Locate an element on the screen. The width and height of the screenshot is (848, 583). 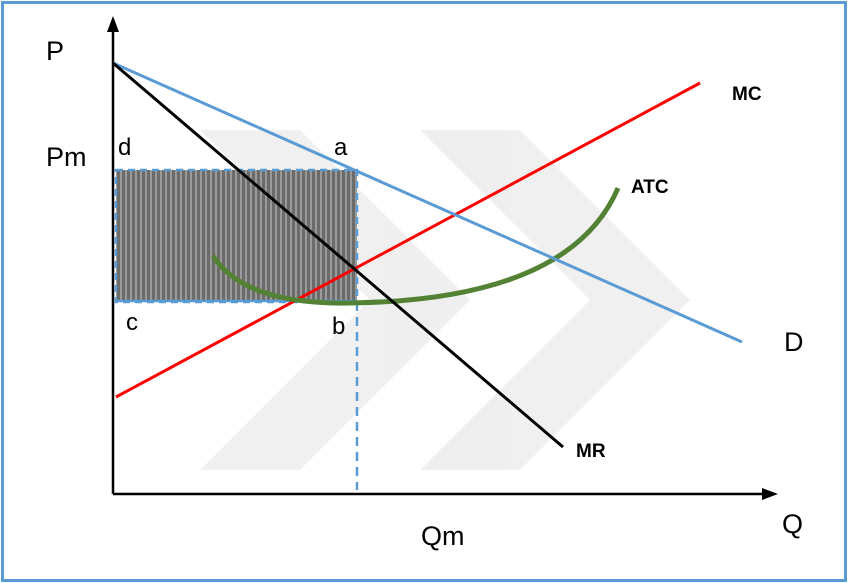
demand-label: D is located at coordinates (794, 342).